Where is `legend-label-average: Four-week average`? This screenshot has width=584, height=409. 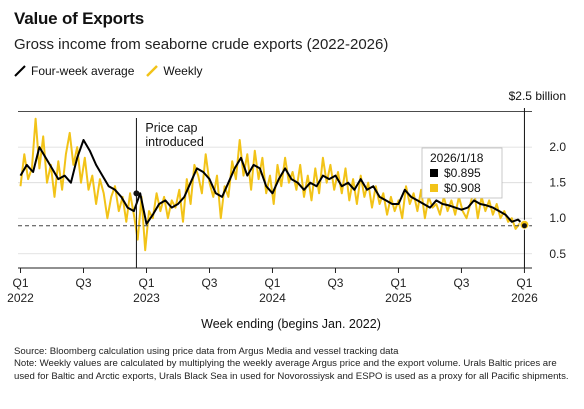 legend-label-average: Four-week average is located at coordinates (83, 71).